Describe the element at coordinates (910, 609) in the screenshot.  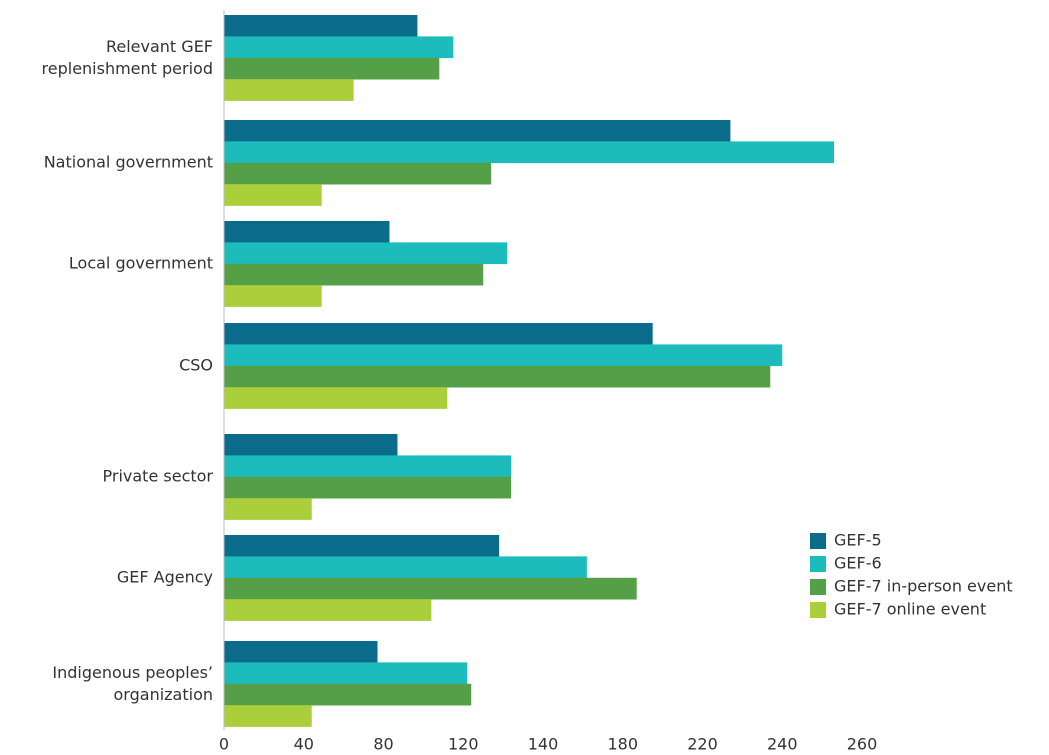
I see `legend-label: GEF-7 online event` at that location.